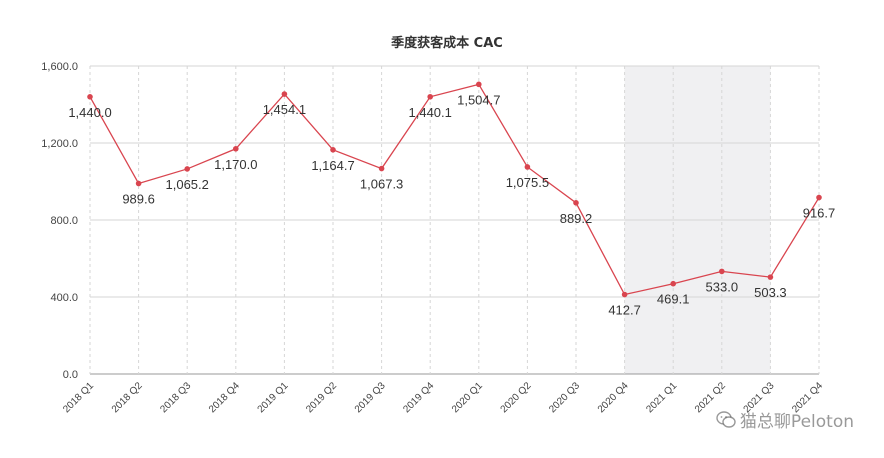  What do you see at coordinates (224, 397) in the screenshot?
I see `x-tick-label: 2018 Q4` at bounding box center [224, 397].